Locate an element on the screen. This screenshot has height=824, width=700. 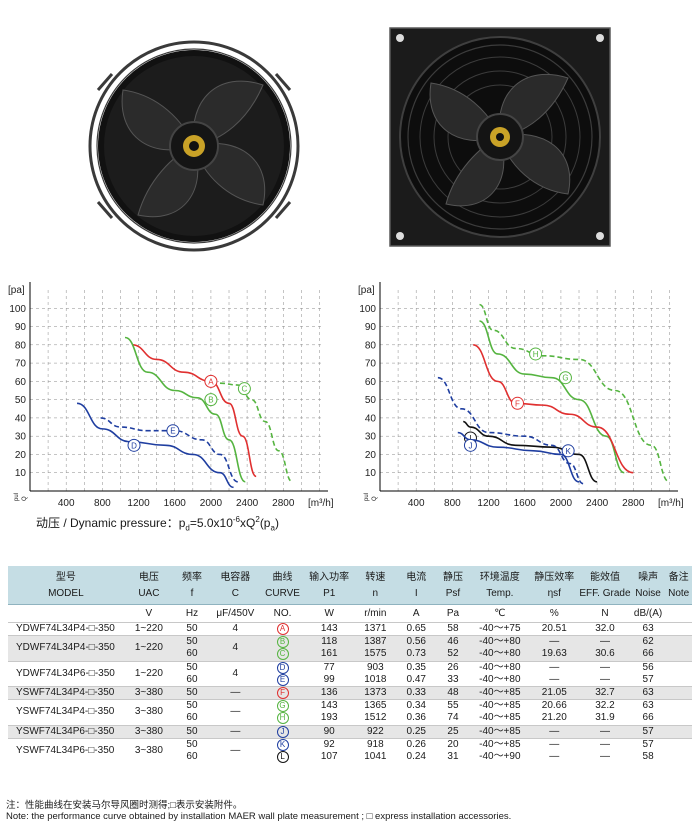
power-cell: 136 is located at coordinates (329, 692).